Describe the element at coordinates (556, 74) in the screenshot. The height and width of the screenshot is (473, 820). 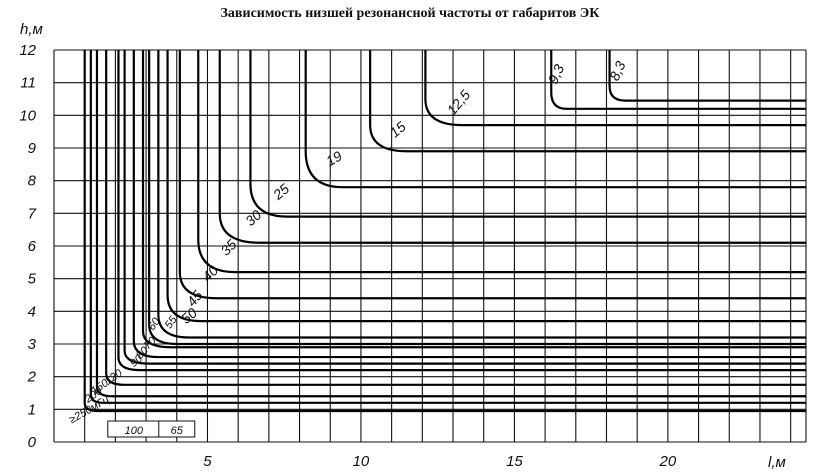
I see `curve-label: 9,3` at that location.